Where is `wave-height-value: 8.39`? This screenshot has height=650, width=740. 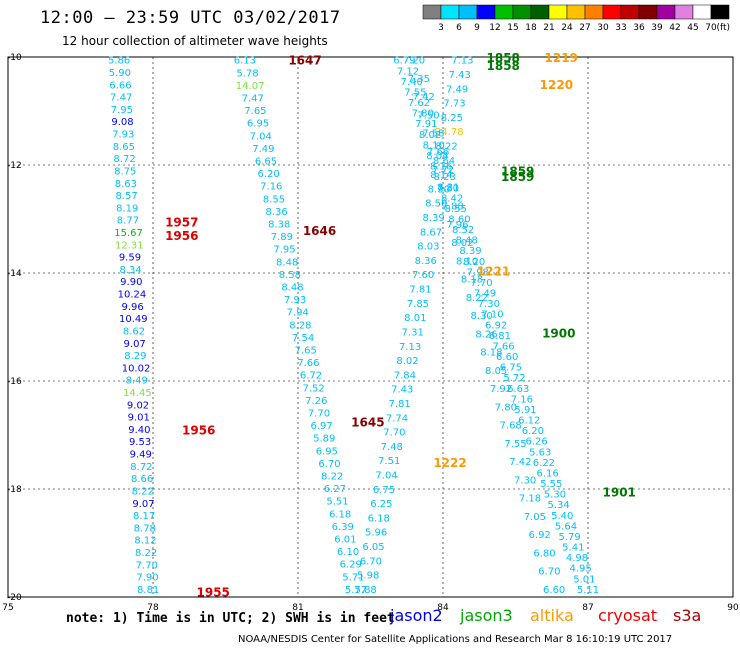 wave-height-value: 8.39 is located at coordinates (433, 218).